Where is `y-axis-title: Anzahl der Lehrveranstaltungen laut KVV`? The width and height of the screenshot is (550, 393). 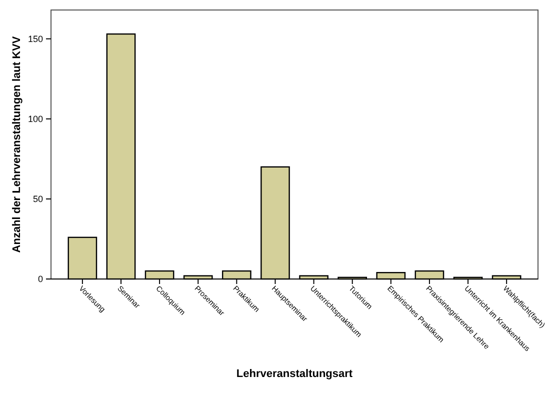 y-axis-title: Anzahl der Lehrveranstaltungen laut KVV is located at coordinates (17, 144).